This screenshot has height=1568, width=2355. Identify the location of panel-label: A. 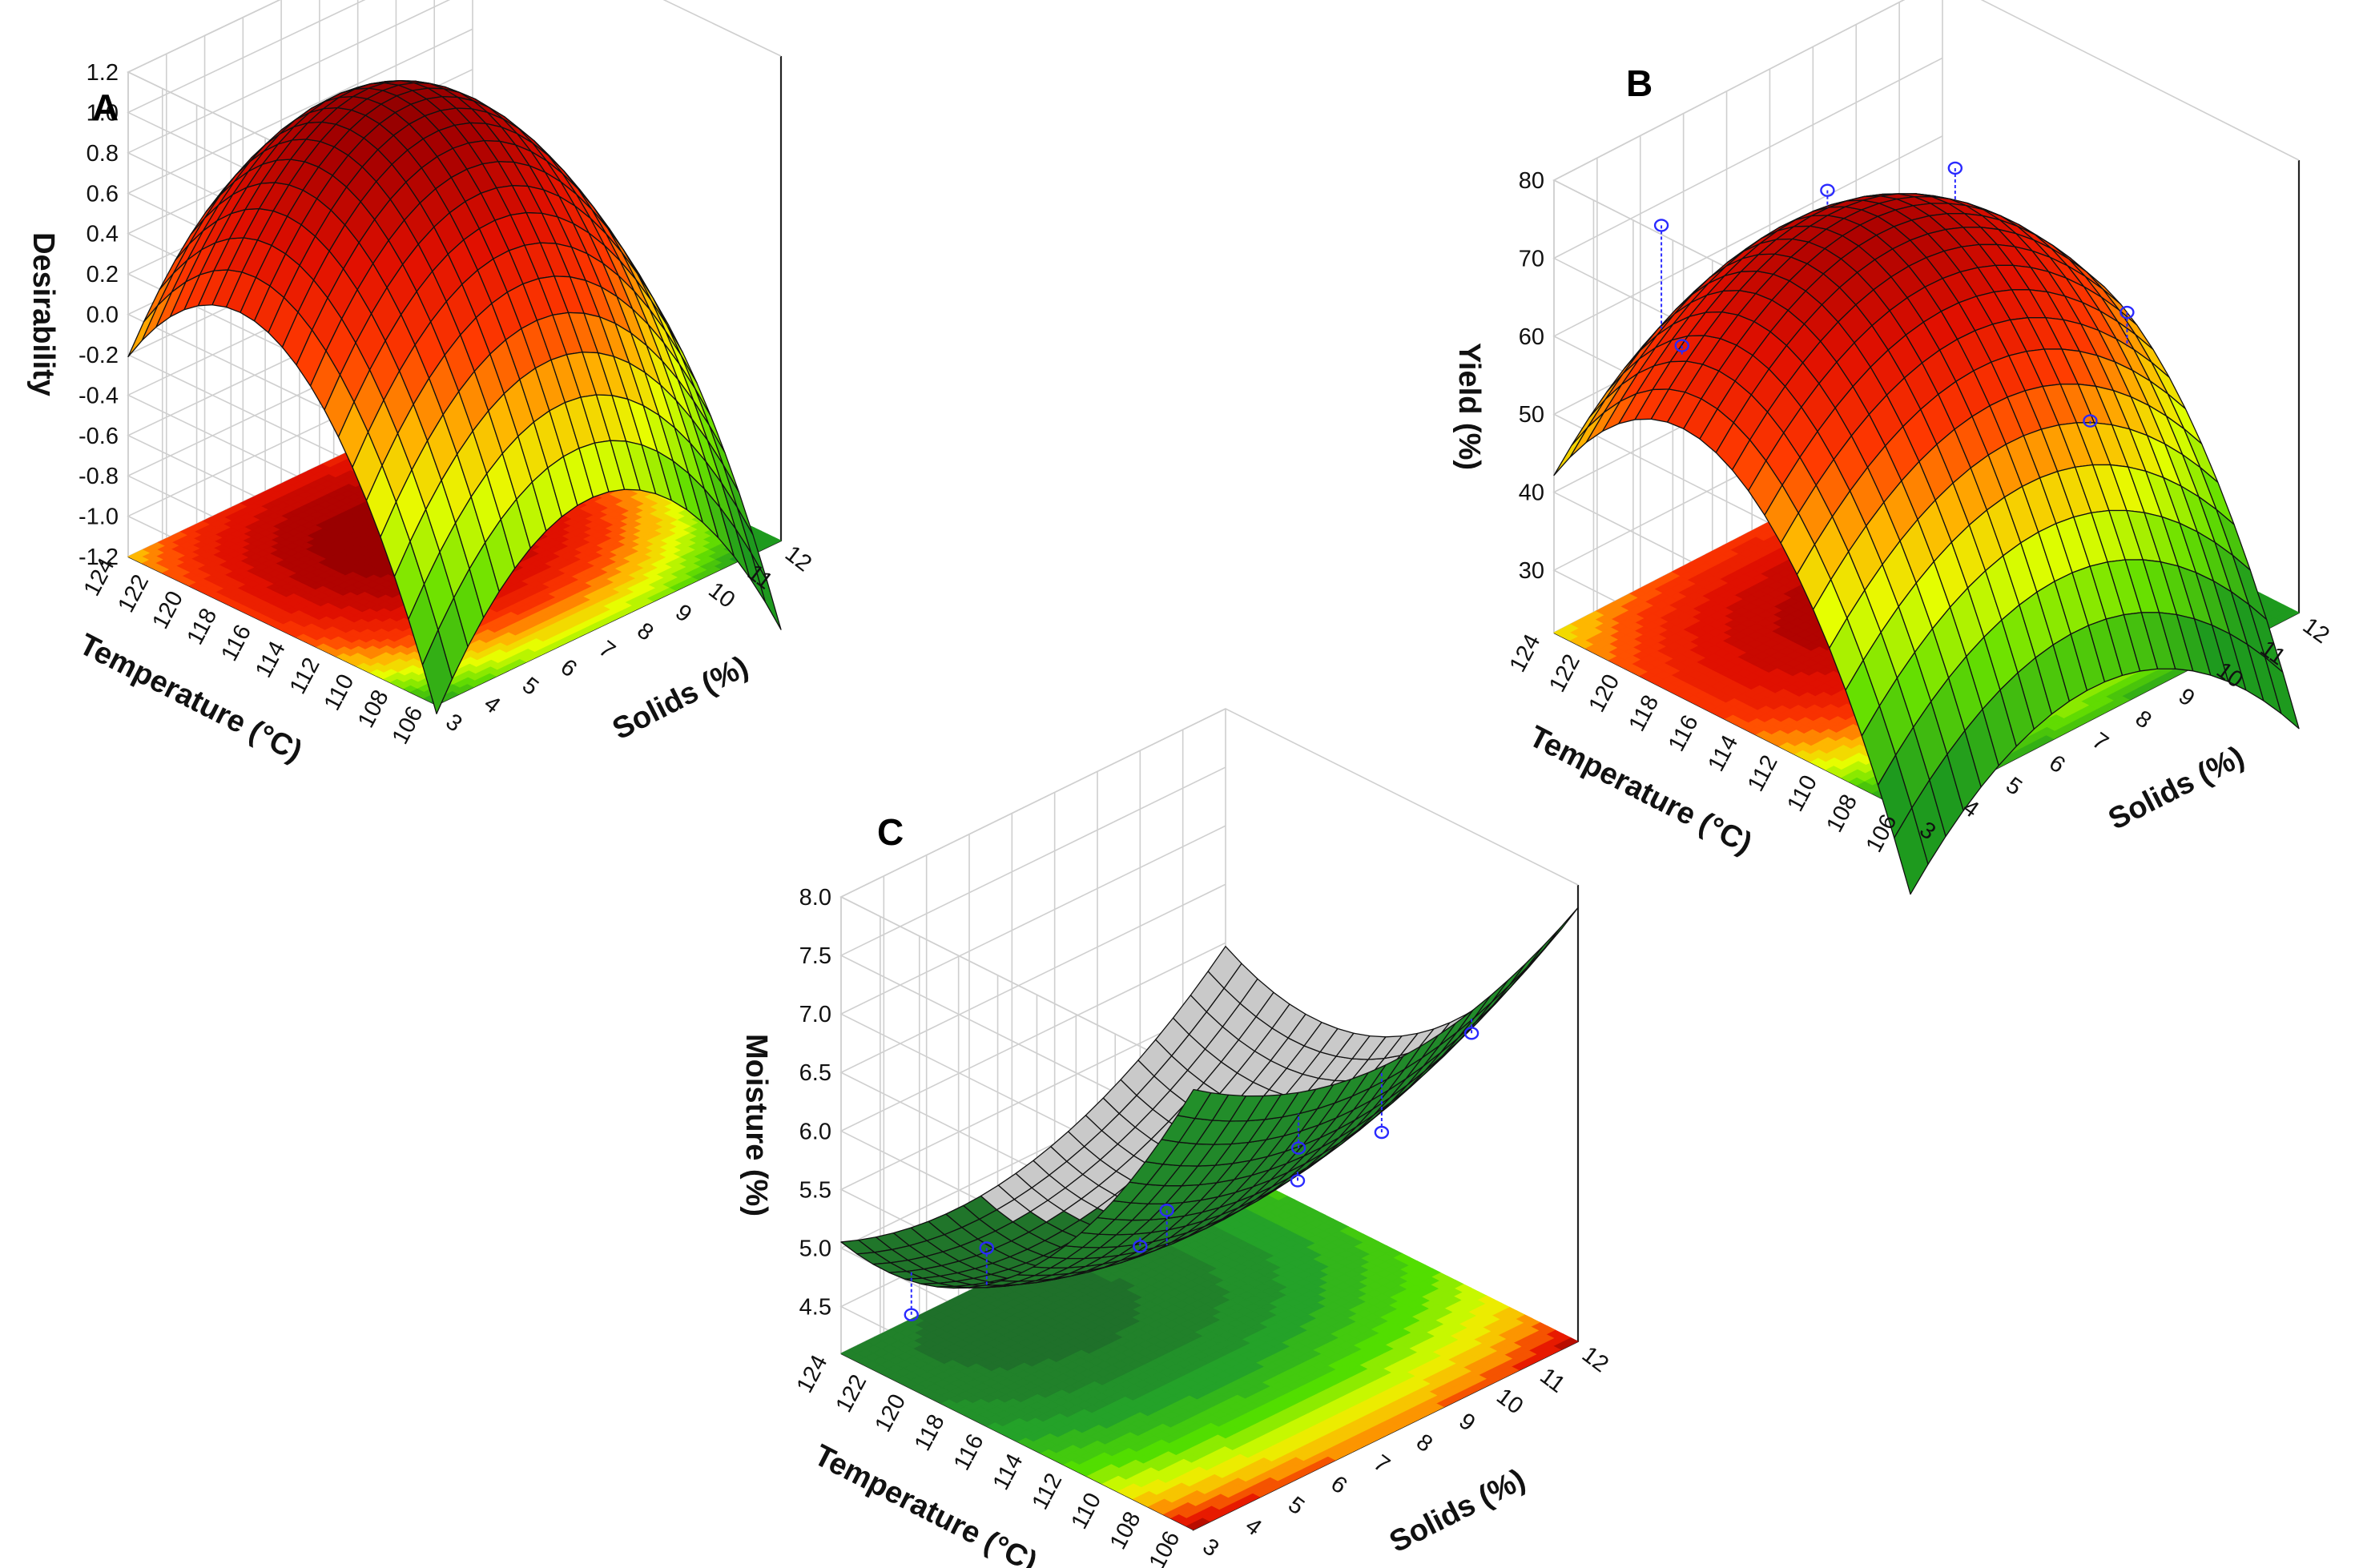
(105, 107).